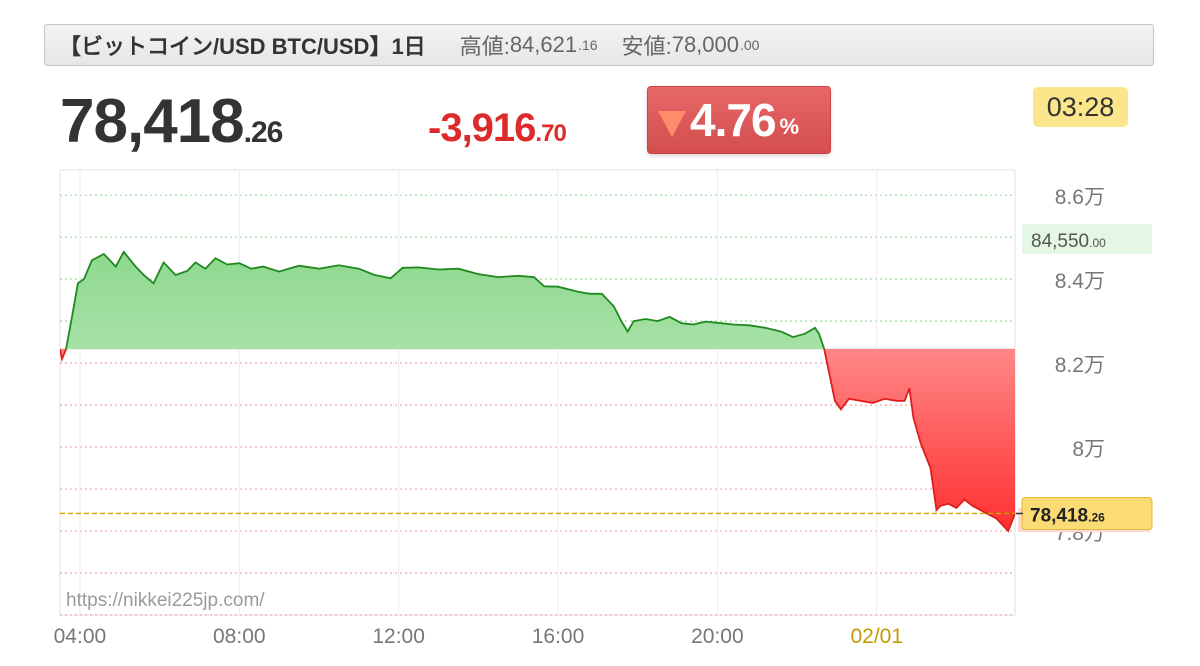 Image resolution: width=1200 pixels, height=666 pixels. Describe the element at coordinates (482, 128) in the screenshot. I see `change-integer: -3,916` at that location.